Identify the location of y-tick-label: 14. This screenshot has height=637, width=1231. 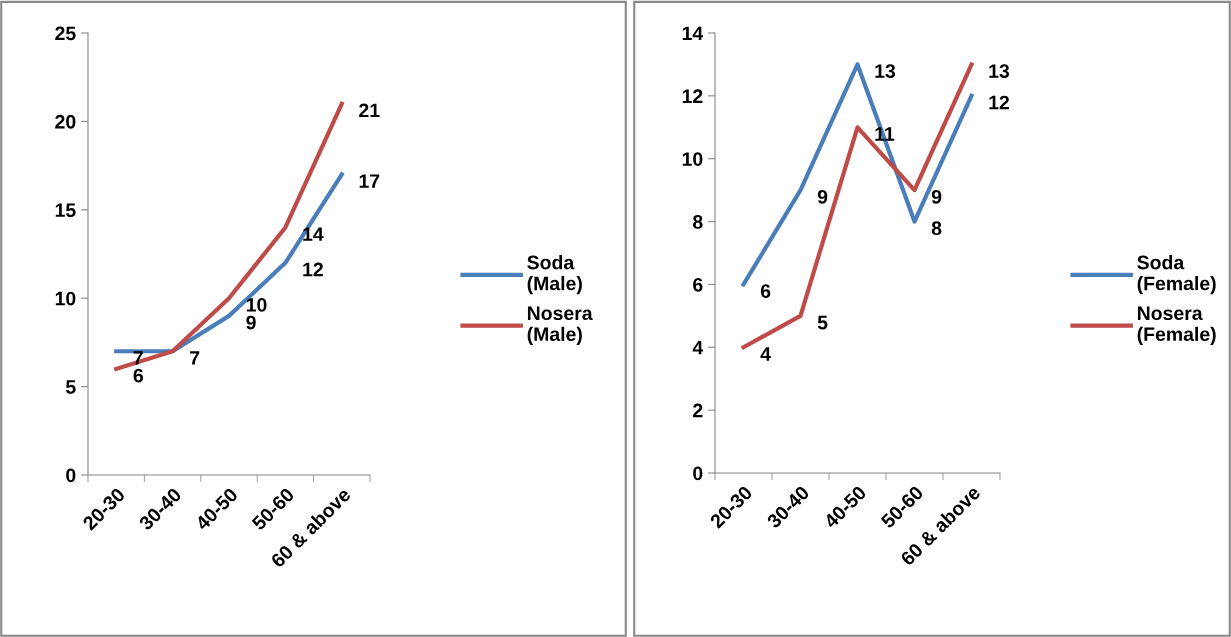
(693, 33).